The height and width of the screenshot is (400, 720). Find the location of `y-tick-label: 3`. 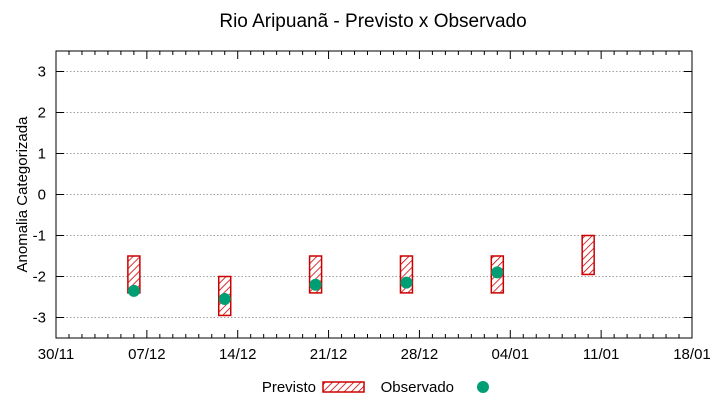

y-tick-label: 3 is located at coordinates (42, 72).